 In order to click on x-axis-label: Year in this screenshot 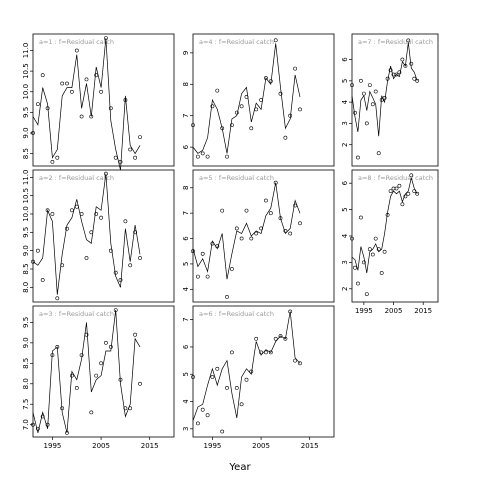, I will do `click(239, 467)`.